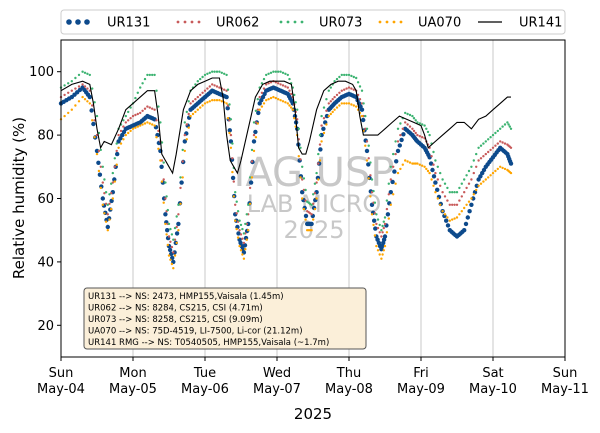  Describe the element at coordinates (41, 72) in the screenshot. I see `y-tick-label: 100` at that location.